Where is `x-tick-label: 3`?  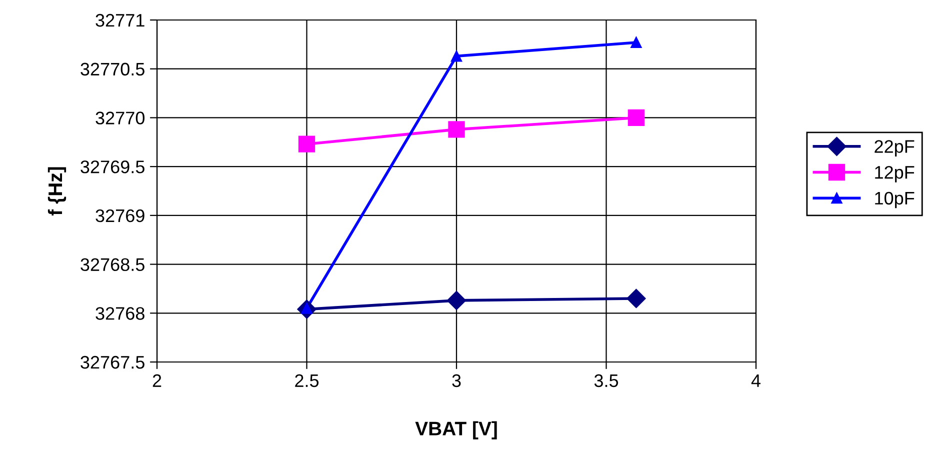
x-tick-label: 3 is located at coordinates (456, 381).